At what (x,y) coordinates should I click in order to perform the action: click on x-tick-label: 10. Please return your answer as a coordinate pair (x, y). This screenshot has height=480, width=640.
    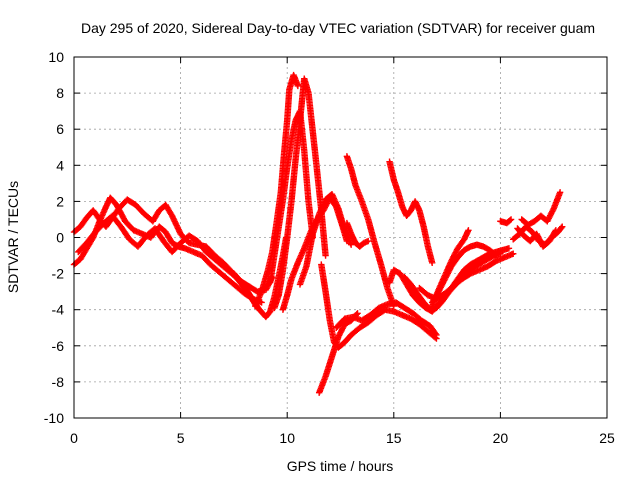
    Looking at the image, I should click on (287, 438).